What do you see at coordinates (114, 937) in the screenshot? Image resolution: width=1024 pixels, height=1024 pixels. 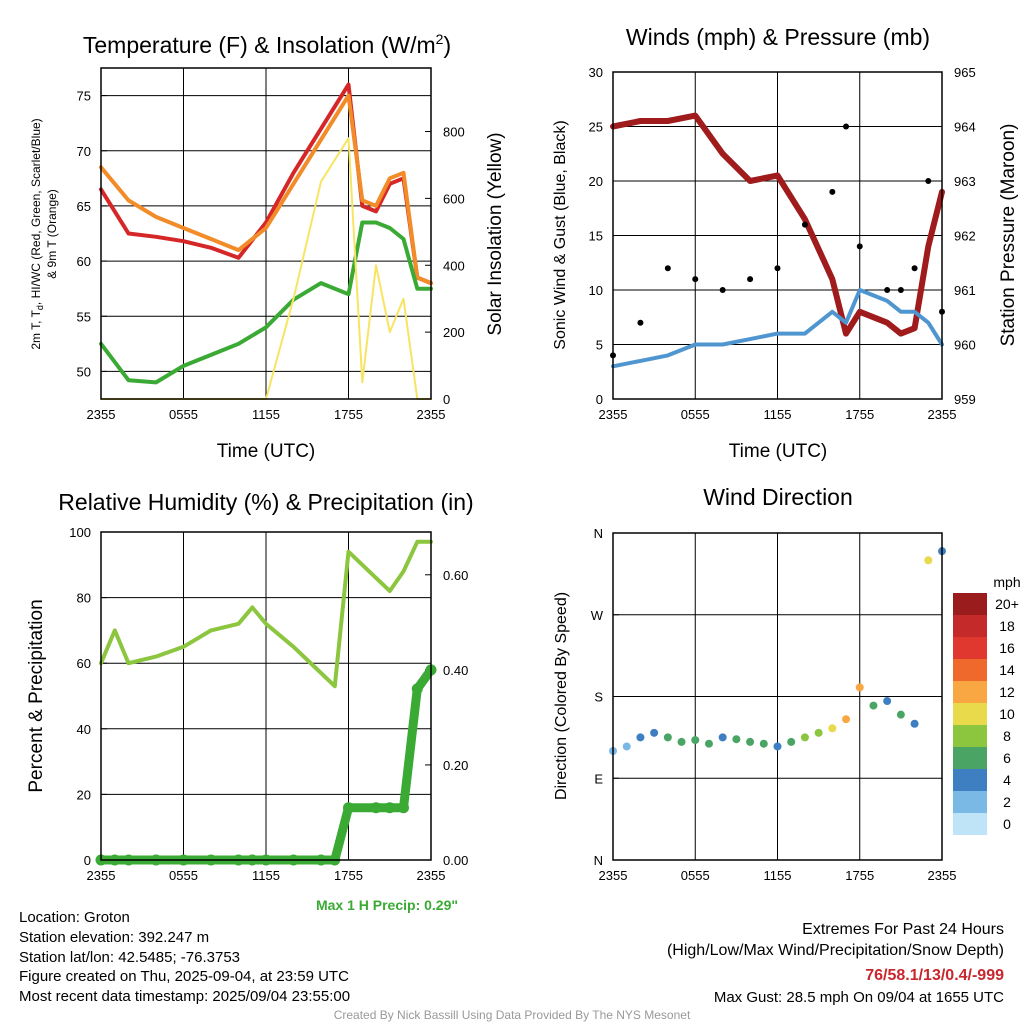 I see `elevation-text: Station elevation: 392.247 m` at bounding box center [114, 937].